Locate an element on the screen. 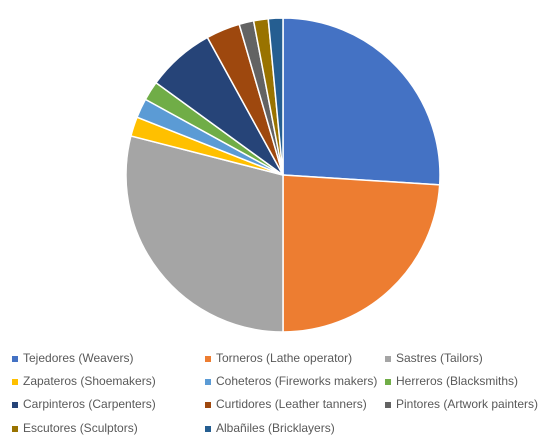  legend-label: Tejedores (Weavers) is located at coordinates (78, 358).